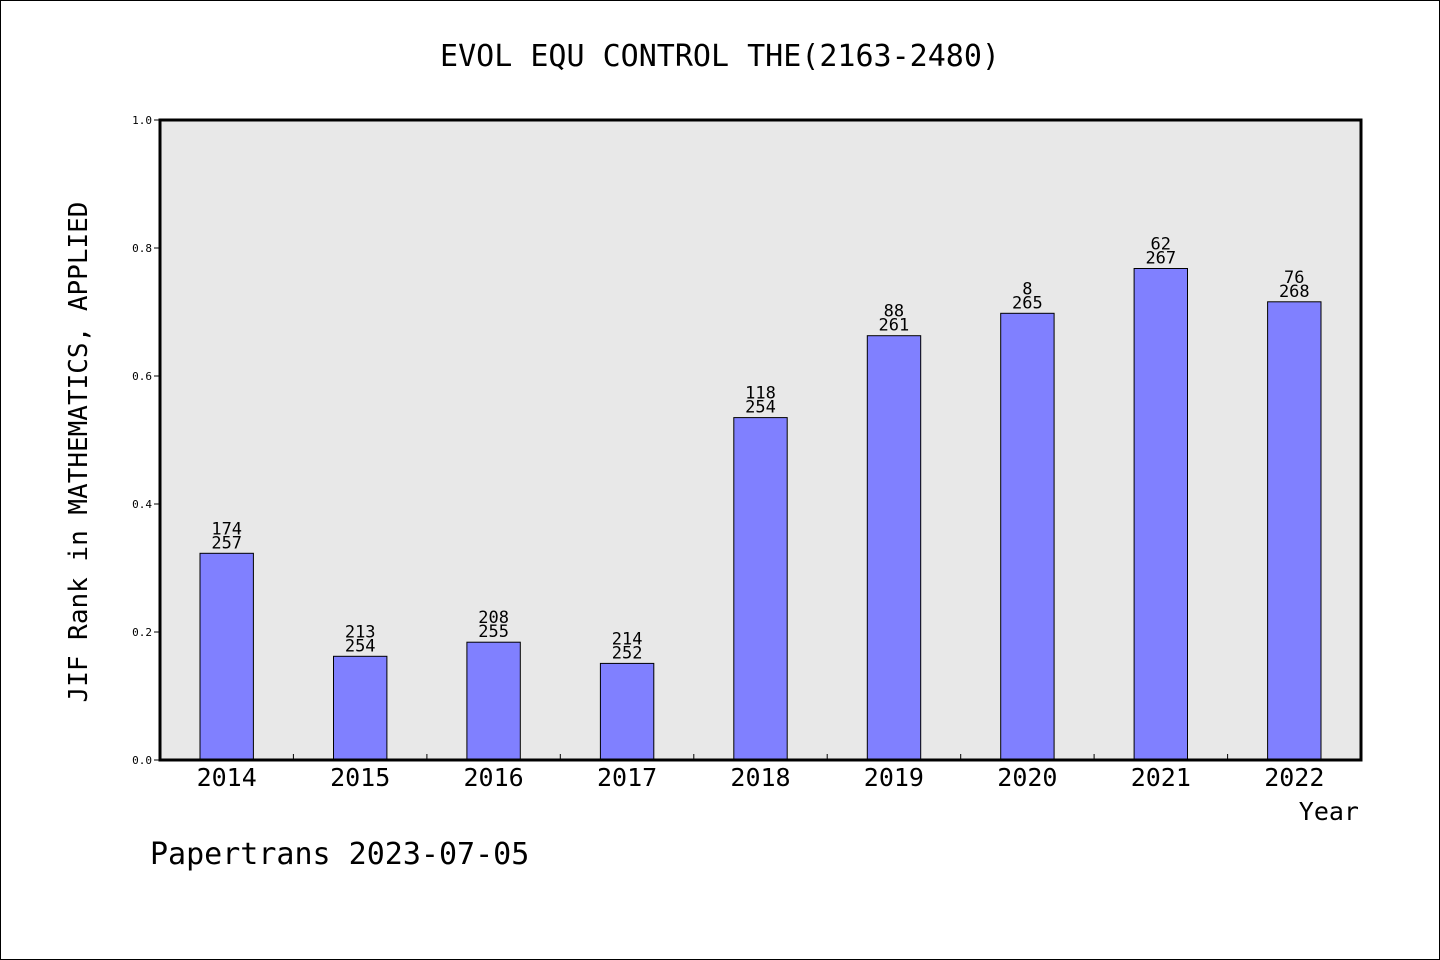 The height and width of the screenshot is (960, 1440). I want to click on data-label-total: 267, so click(1160, 259).